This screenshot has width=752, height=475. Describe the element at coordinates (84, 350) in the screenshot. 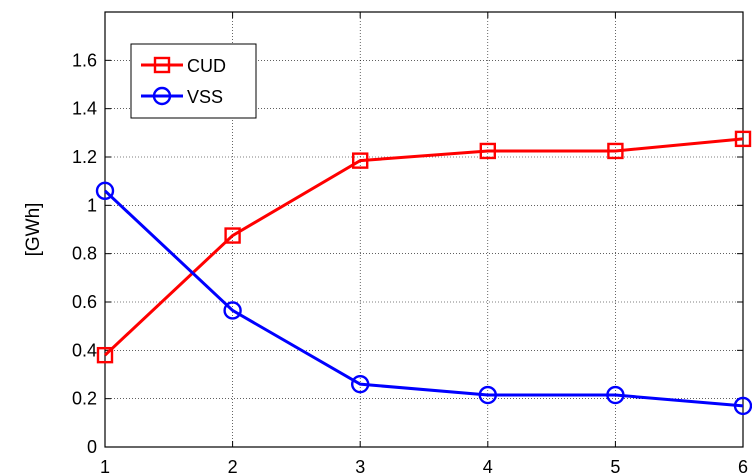

I see `y-tick-label: 0.4` at that location.